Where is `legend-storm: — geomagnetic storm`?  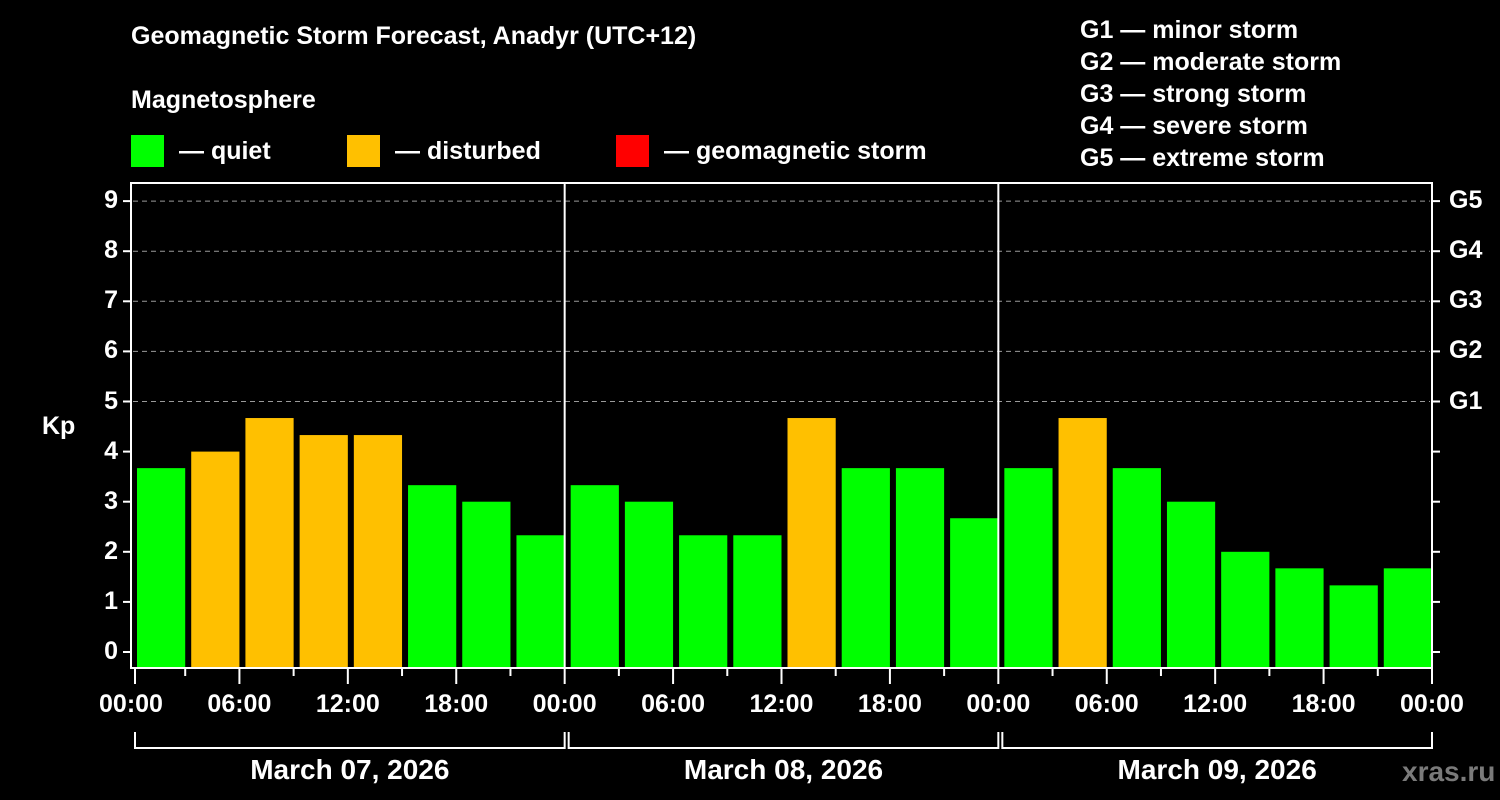 legend-storm: — geomagnetic storm is located at coordinates (771, 151).